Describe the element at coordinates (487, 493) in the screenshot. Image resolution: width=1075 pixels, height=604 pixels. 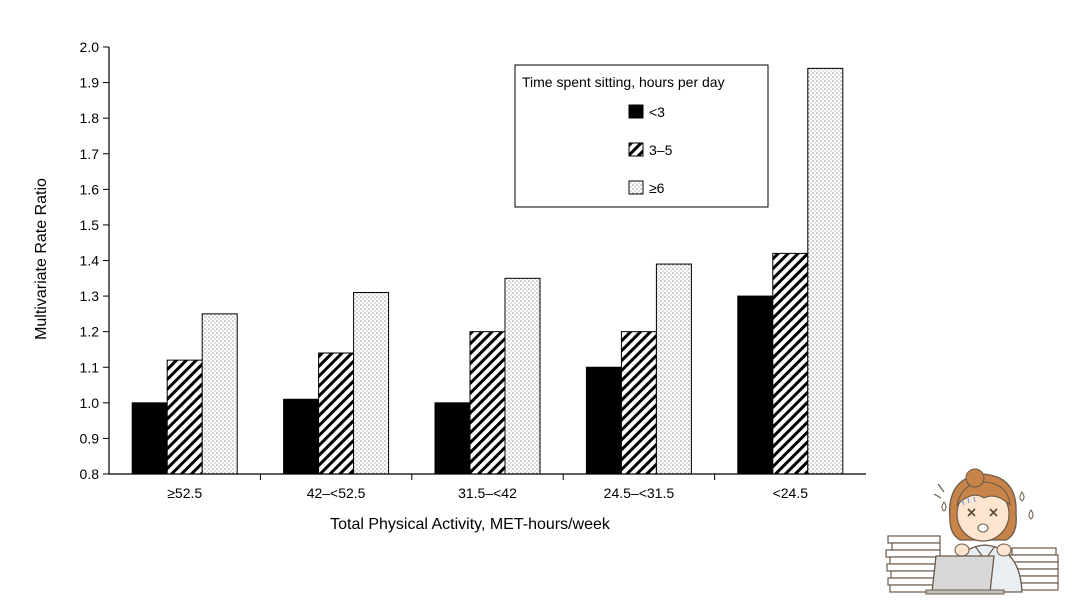
I see `x-tick-label: 31.5–<42` at that location.